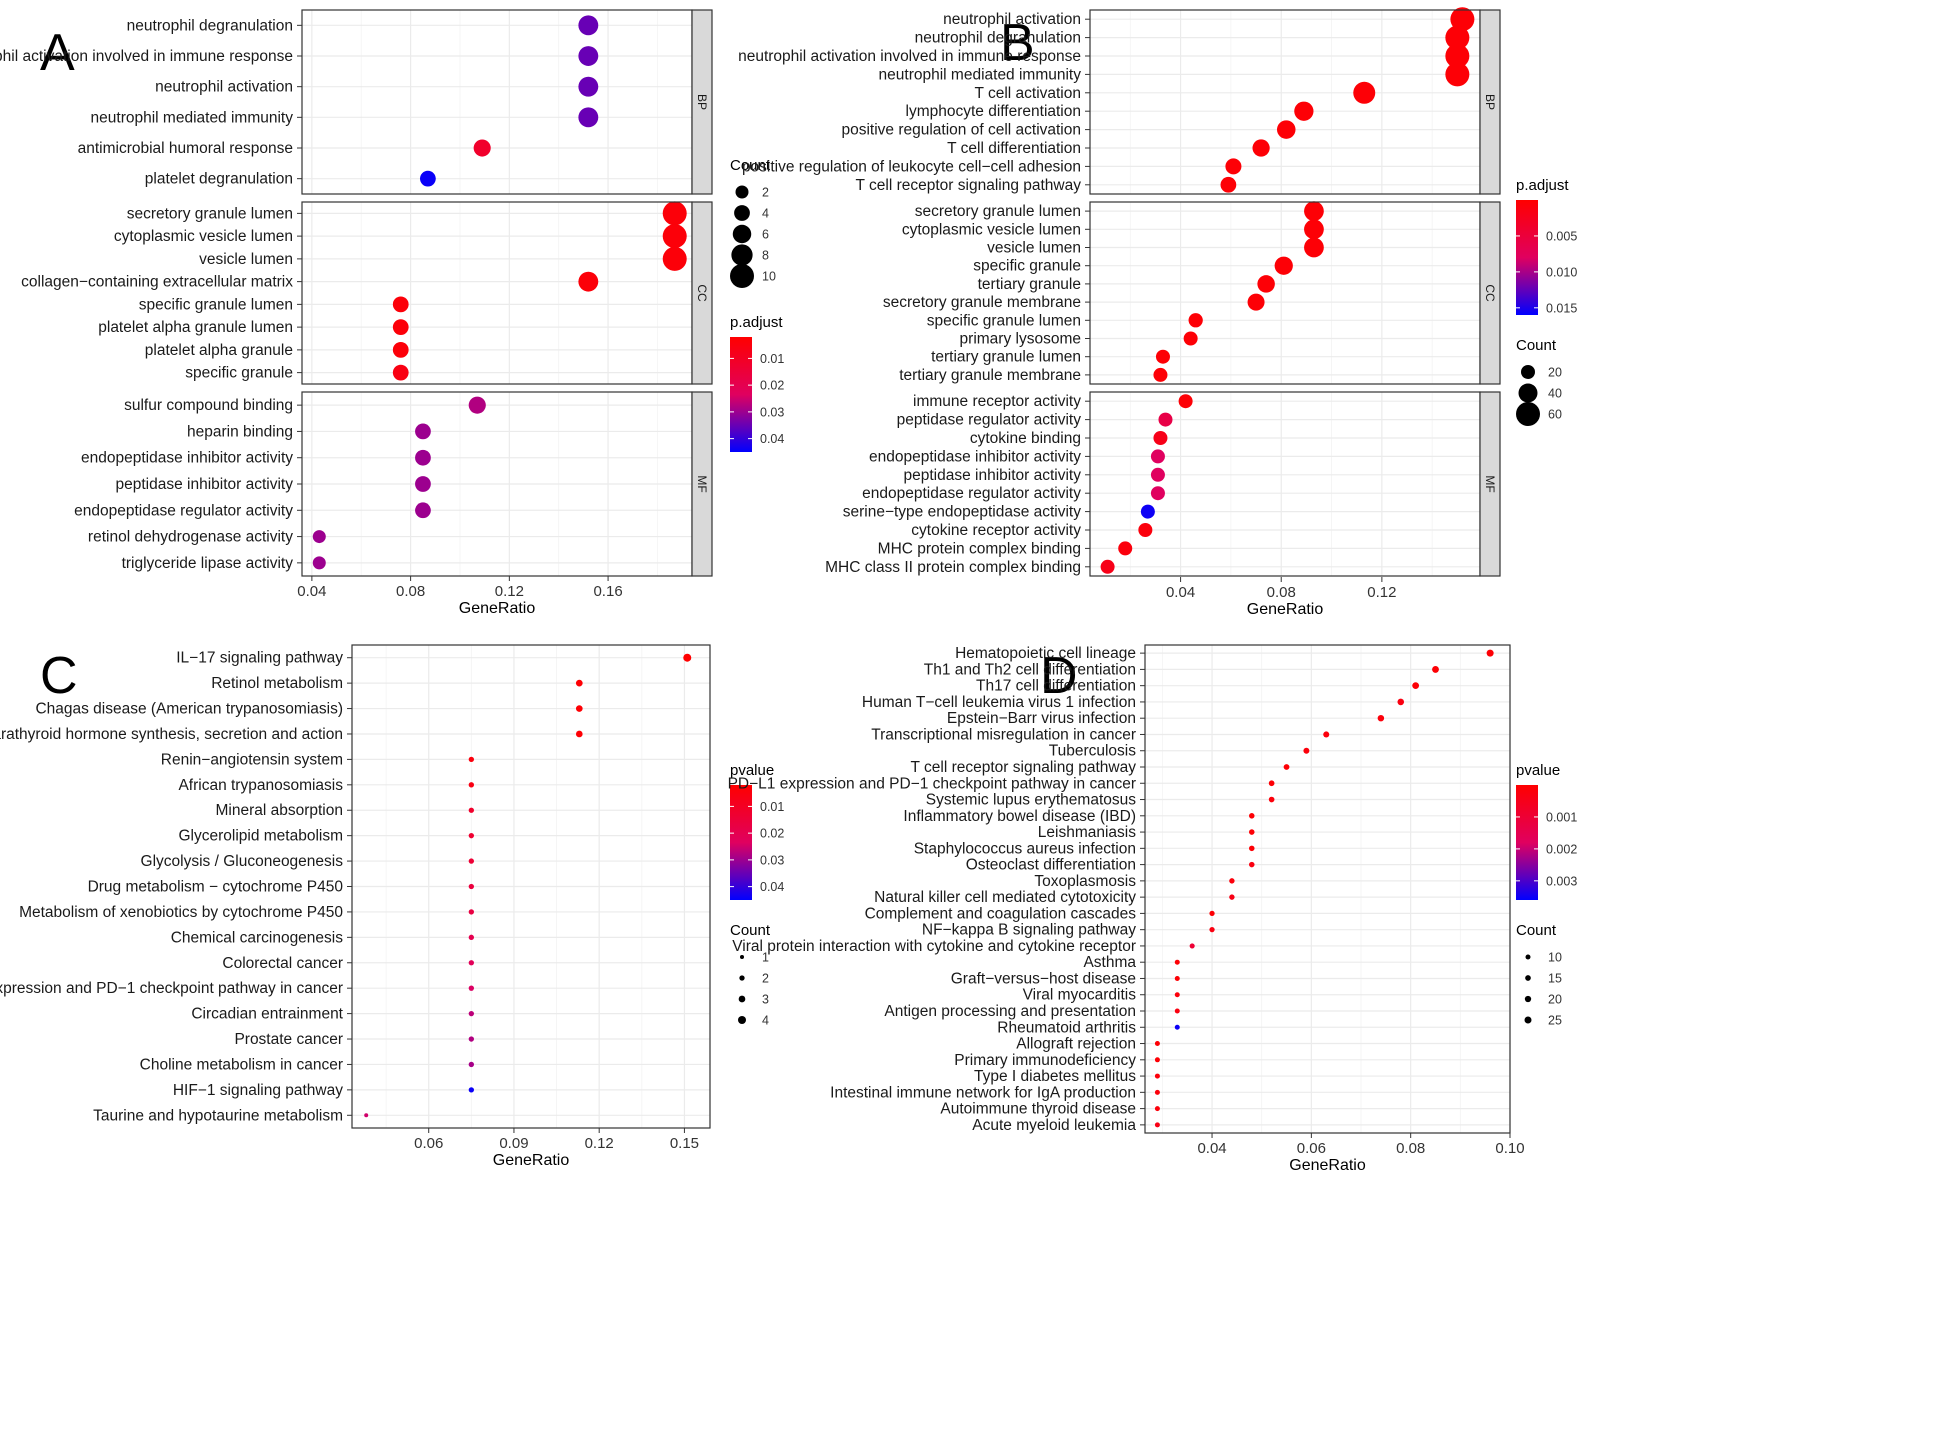  What do you see at coordinates (772, 860) in the screenshot?
I see `colorbar-label: 0.03` at bounding box center [772, 860].